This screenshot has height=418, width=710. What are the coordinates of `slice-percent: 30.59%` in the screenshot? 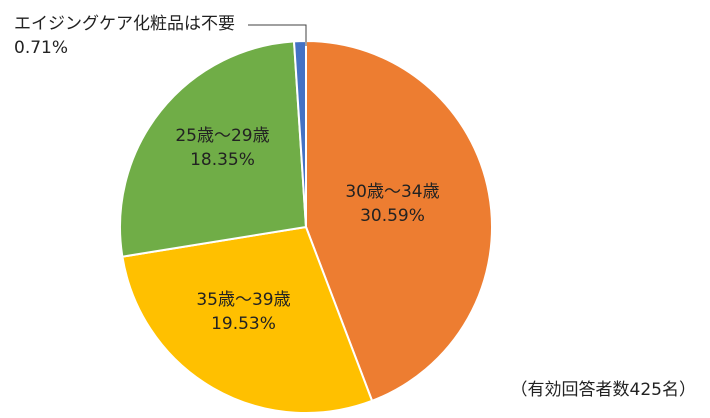 It's located at (392, 216).